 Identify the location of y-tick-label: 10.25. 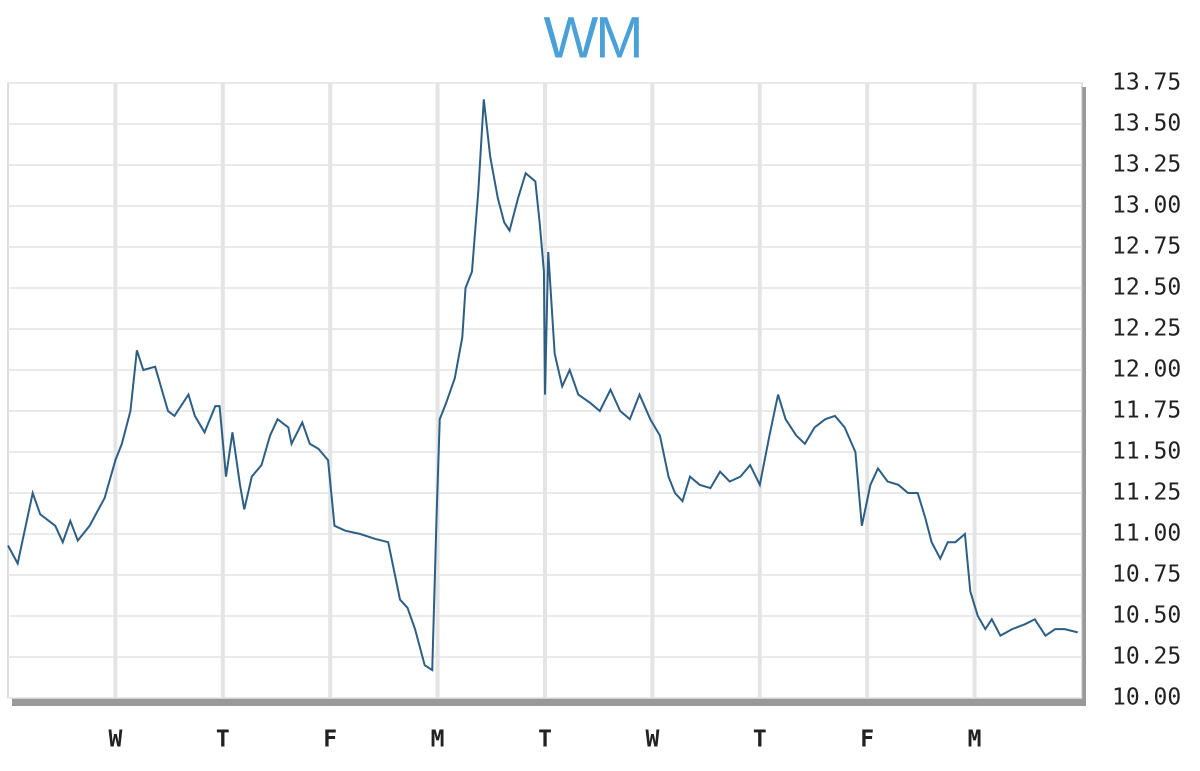
(1146, 657).